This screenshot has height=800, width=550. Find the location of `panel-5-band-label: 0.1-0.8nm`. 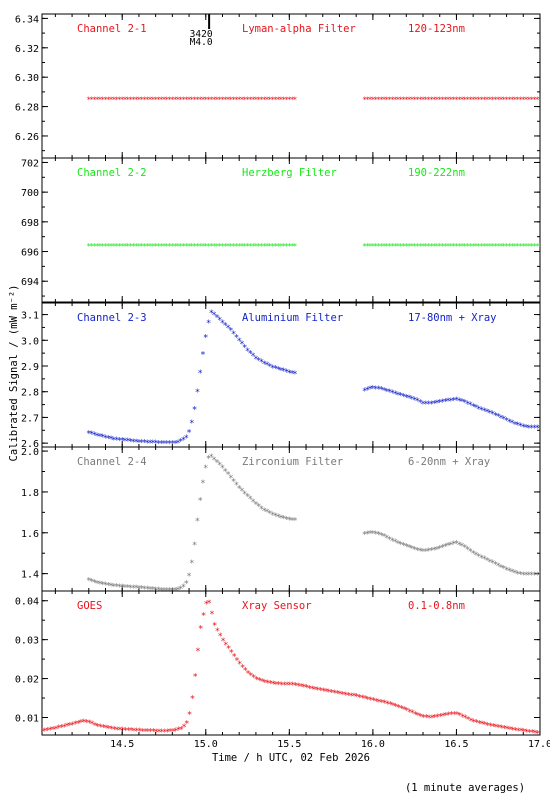

panel-5-band-label: 0.1-0.8nm is located at coordinates (436, 606).